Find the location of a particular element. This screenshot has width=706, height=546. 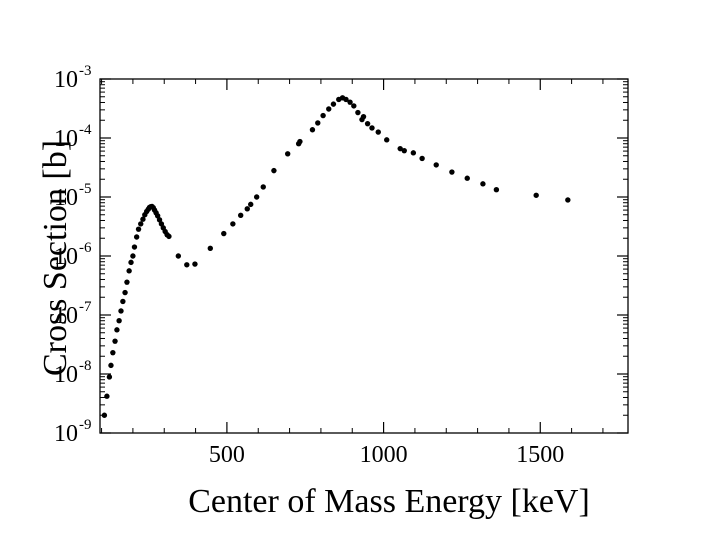

y-tick-exponent: -7 is located at coordinates (85, 307).